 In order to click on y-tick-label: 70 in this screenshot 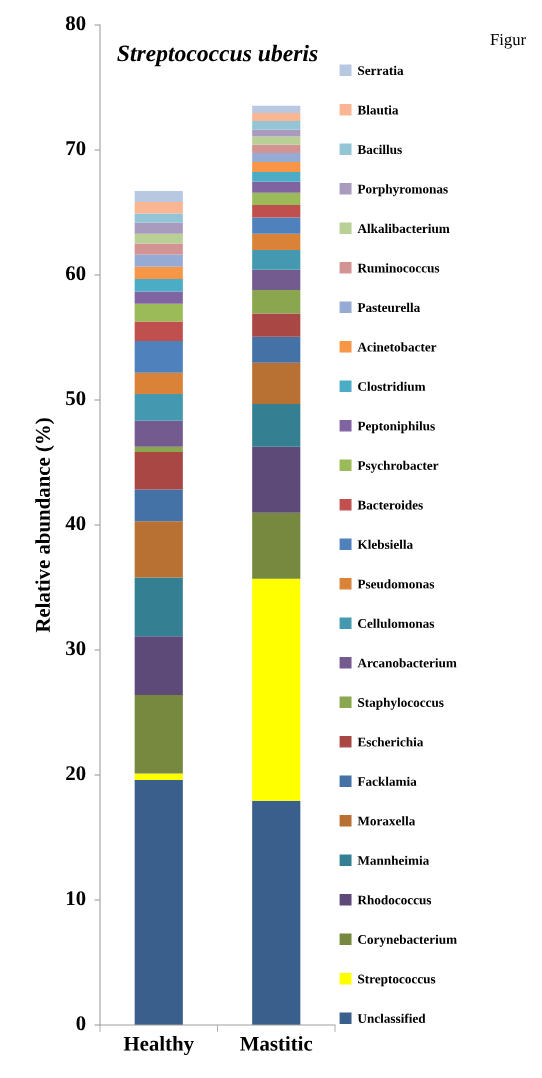, I will do `click(76, 148)`.